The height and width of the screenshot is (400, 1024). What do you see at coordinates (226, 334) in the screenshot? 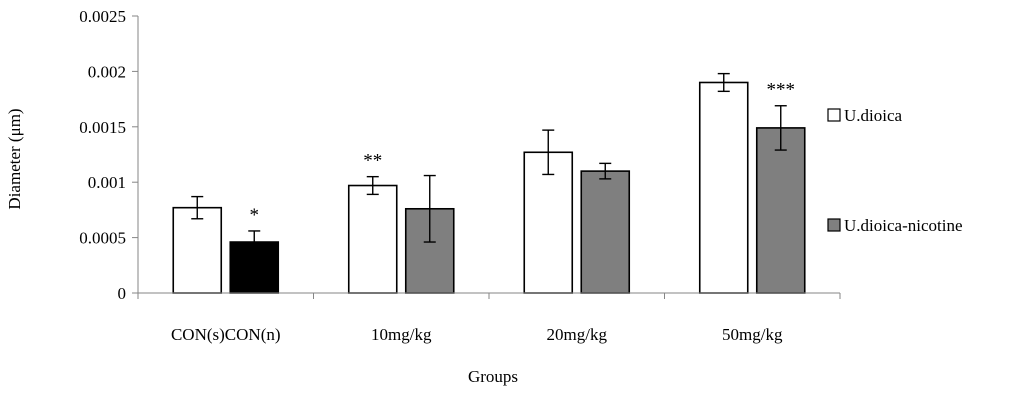
I see `category-label: CON(s)CON(n)` at bounding box center [226, 334].